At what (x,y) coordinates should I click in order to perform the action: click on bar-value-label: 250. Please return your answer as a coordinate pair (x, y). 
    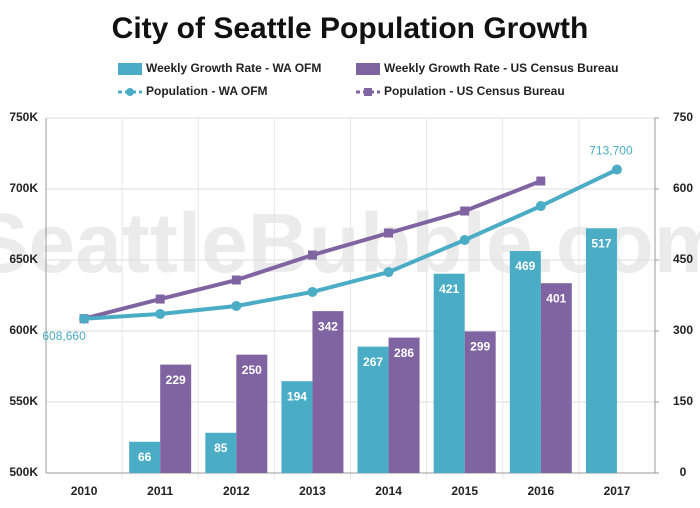
    Looking at the image, I should click on (252, 370).